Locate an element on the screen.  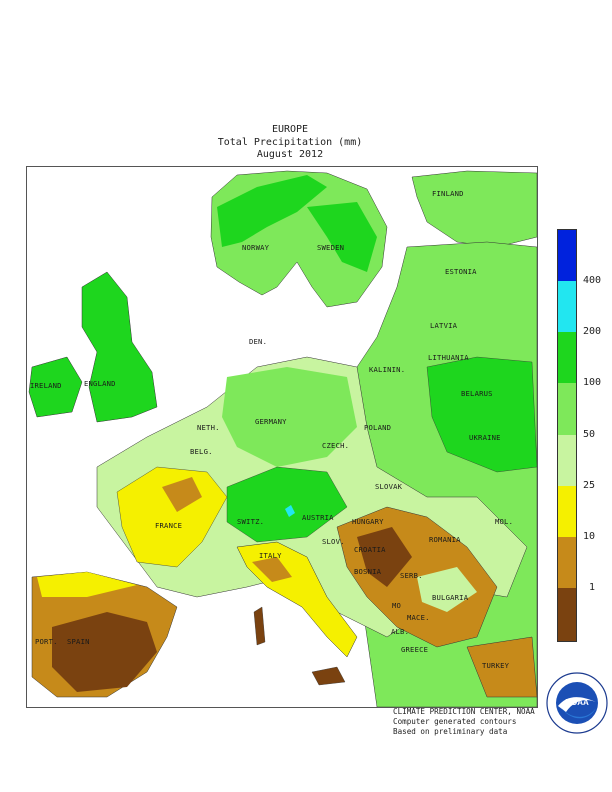
label-austria: AUSTRIA is located at coordinates (318, 517).